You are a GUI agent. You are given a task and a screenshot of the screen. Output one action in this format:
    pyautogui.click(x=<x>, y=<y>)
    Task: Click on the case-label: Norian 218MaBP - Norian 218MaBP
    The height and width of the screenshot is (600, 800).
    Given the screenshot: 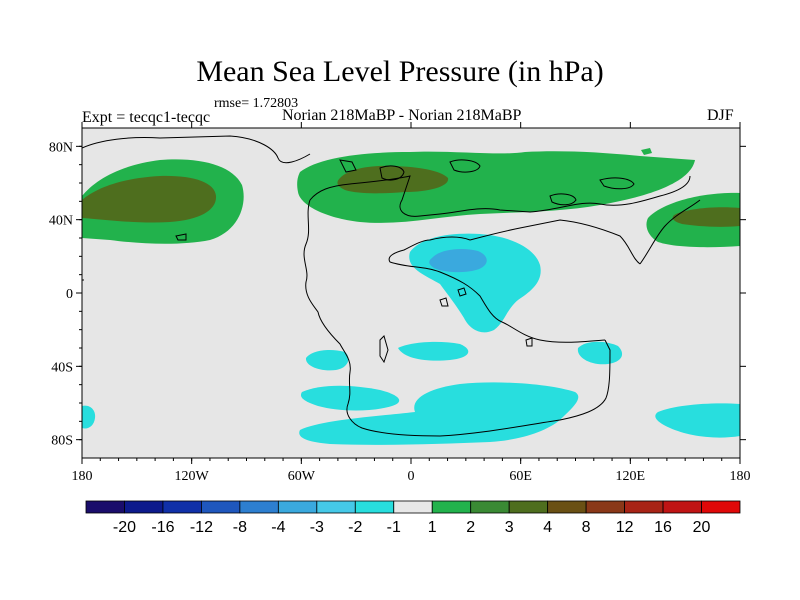 What is the action you would take?
    pyautogui.click(x=402, y=115)
    